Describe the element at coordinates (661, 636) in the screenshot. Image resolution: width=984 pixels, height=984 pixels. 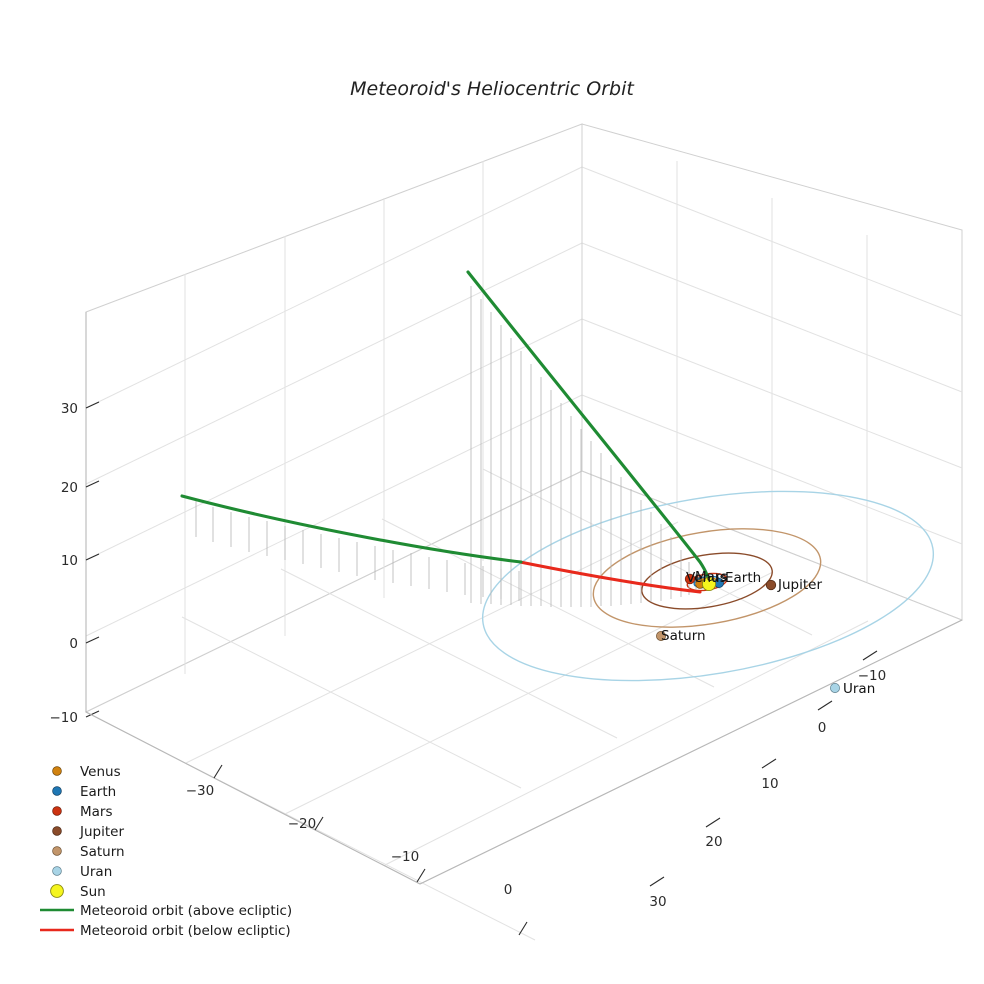
I see `marker-saturn` at that location.